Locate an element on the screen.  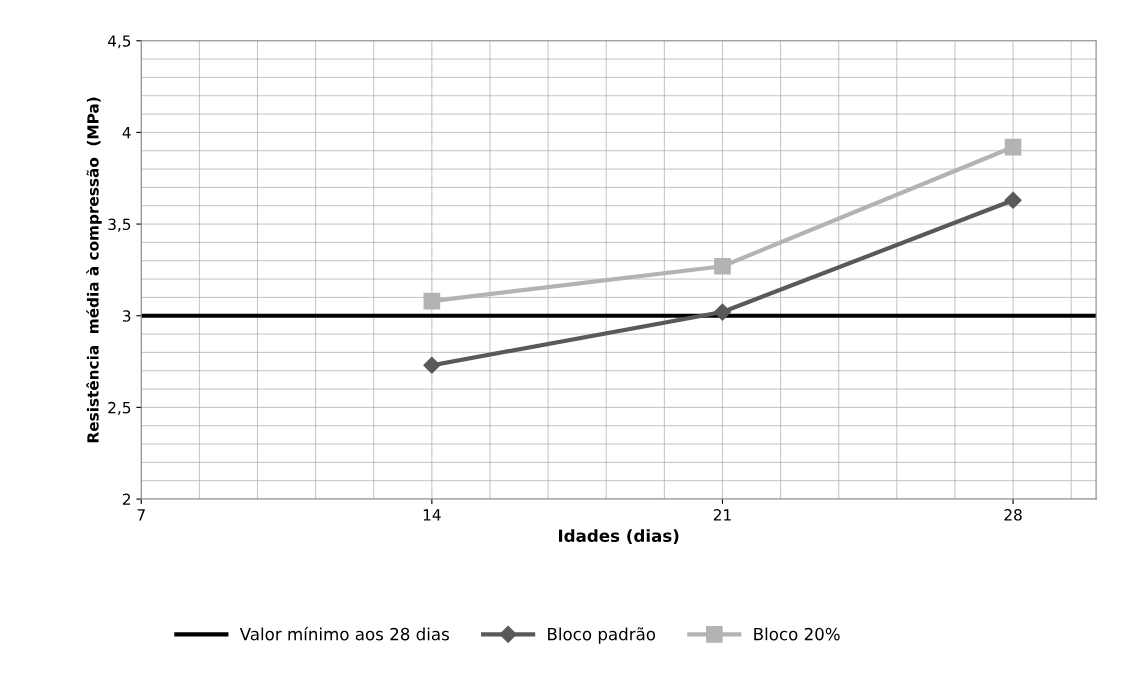
y-tick-label: 3 is located at coordinates (126, 316).